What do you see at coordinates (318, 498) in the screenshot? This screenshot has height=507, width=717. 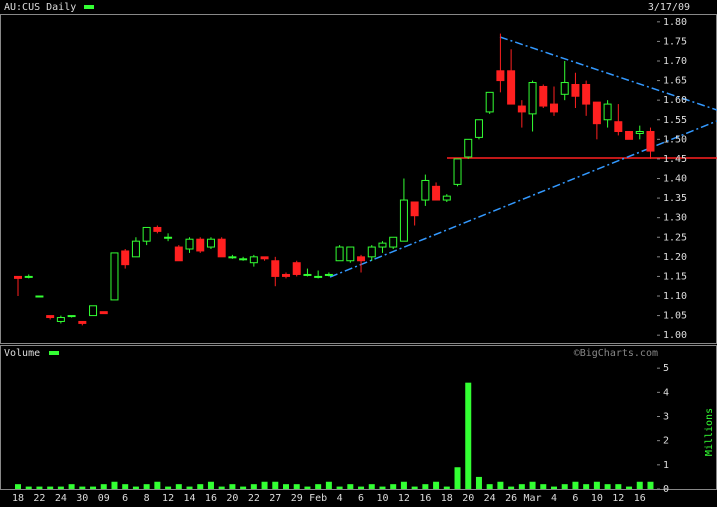 I see `x-tick-label: Feb` at bounding box center [318, 498].